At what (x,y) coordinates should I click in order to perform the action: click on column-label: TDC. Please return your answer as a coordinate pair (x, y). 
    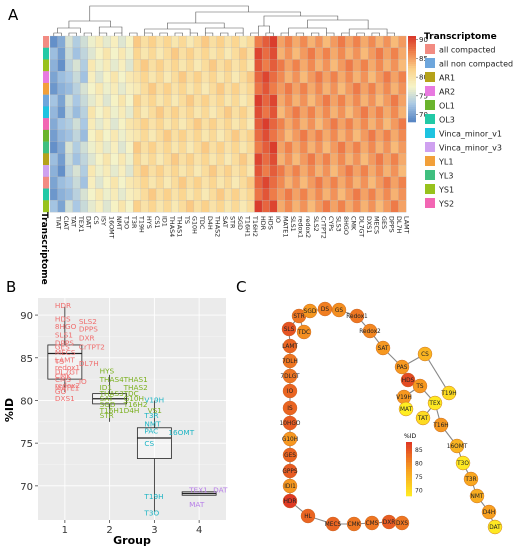
    Looking at the image, I should click on (202, 222).